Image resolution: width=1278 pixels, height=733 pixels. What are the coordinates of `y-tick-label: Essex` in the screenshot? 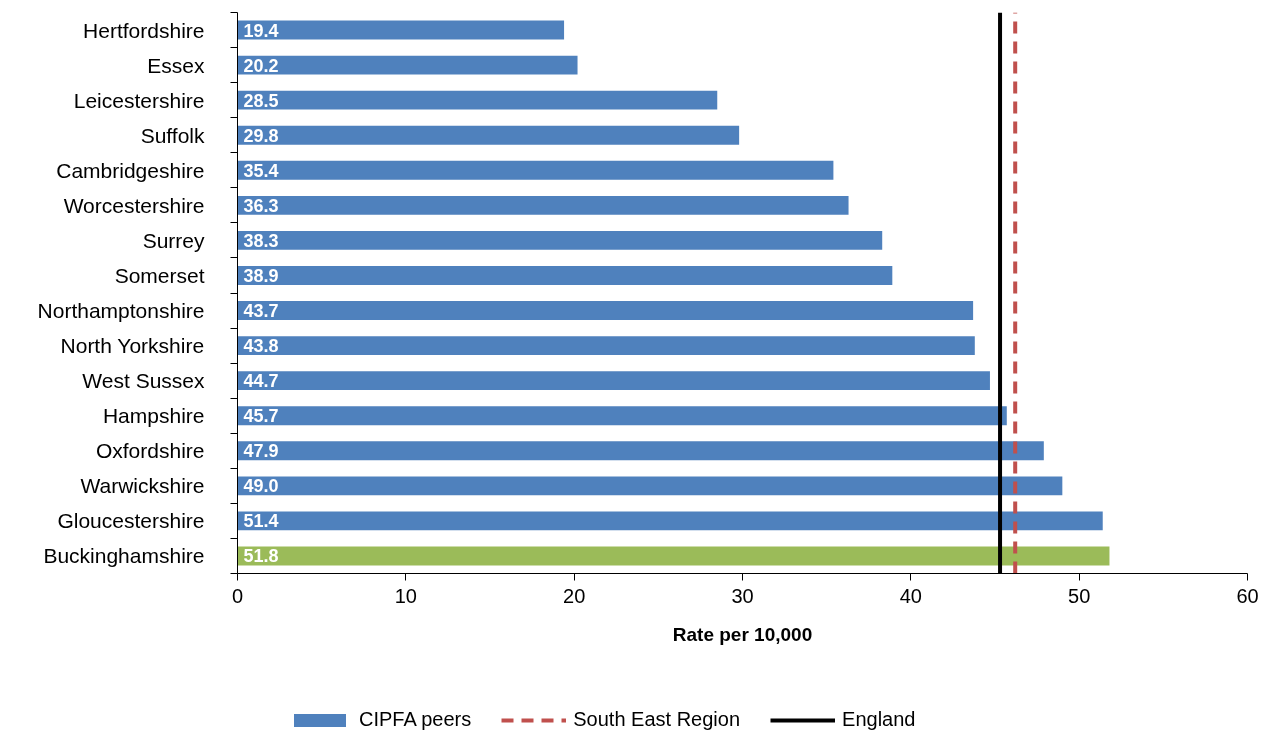 It's located at (176, 65).